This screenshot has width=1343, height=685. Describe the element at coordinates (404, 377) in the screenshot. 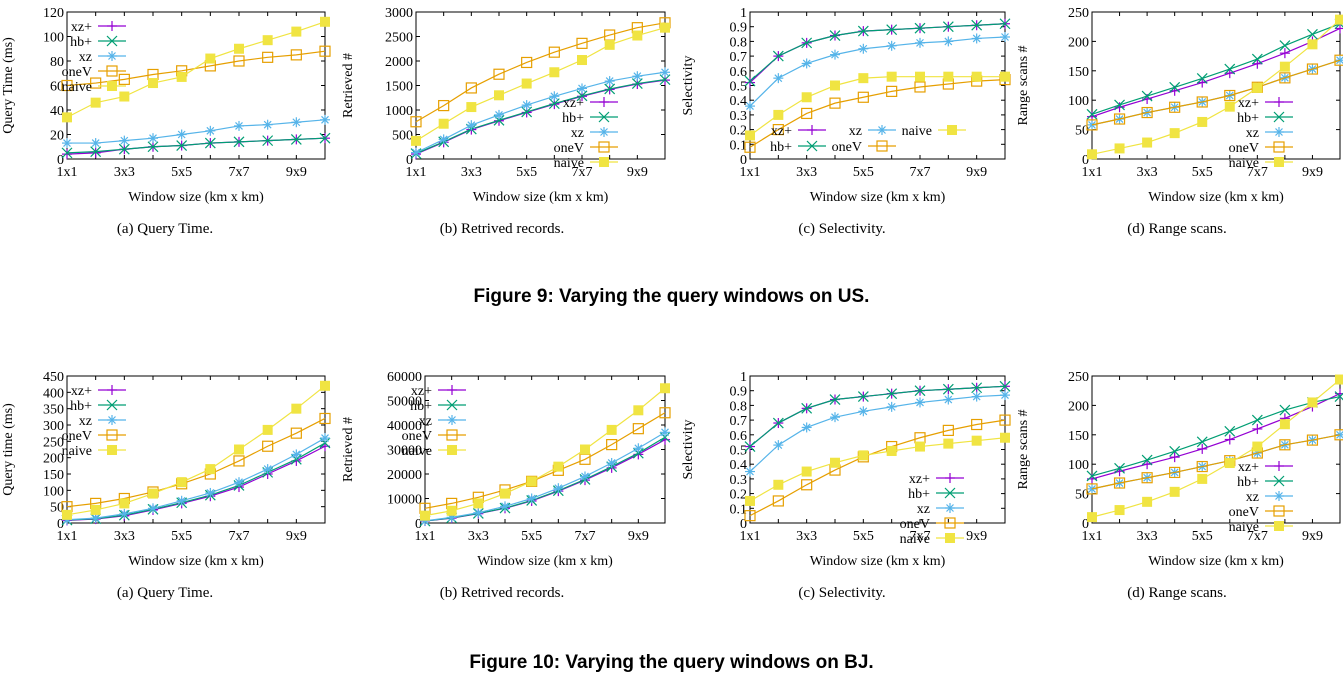

I see `y-tick-label: 60000` at that location.